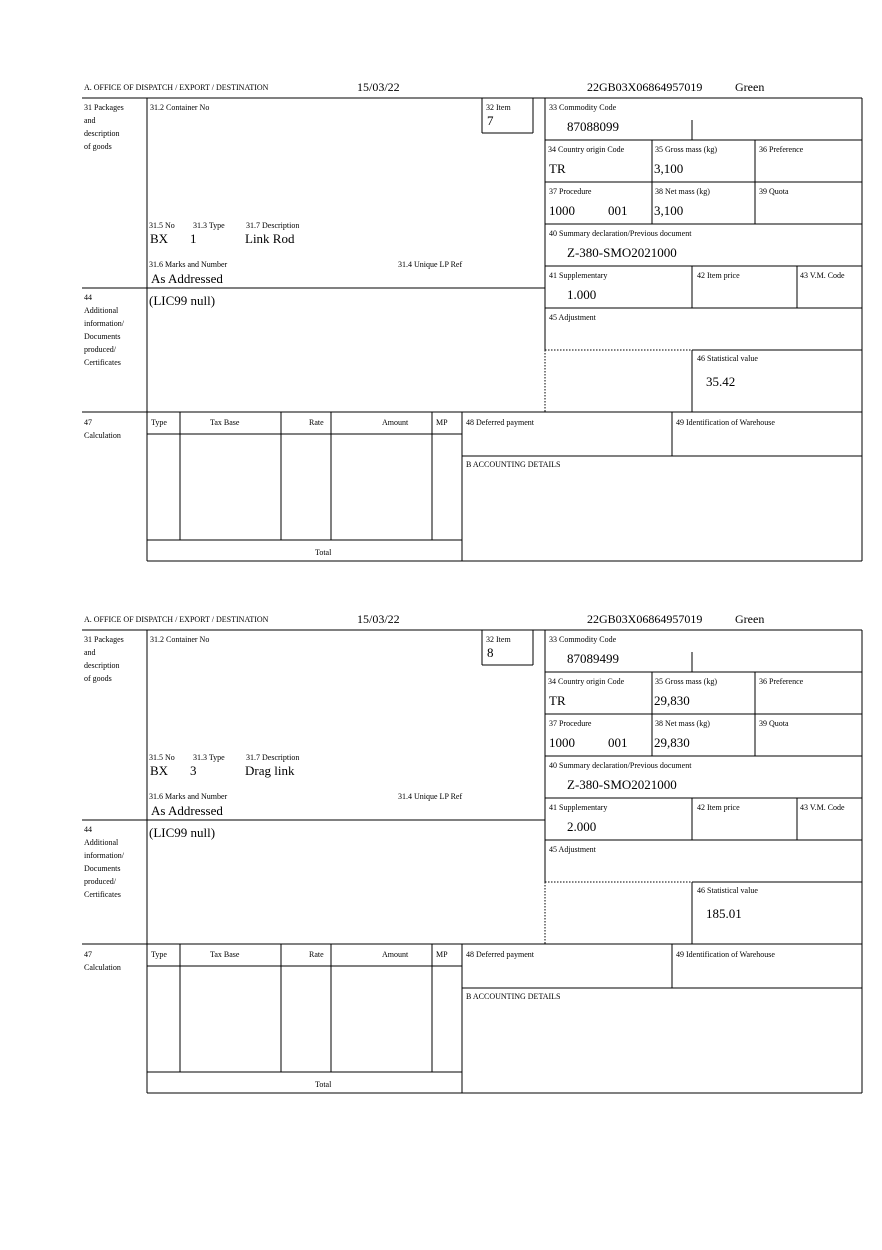 The height and width of the screenshot is (1250, 882). I want to click on labels-procedure: 37 Procedure, so click(570, 723).